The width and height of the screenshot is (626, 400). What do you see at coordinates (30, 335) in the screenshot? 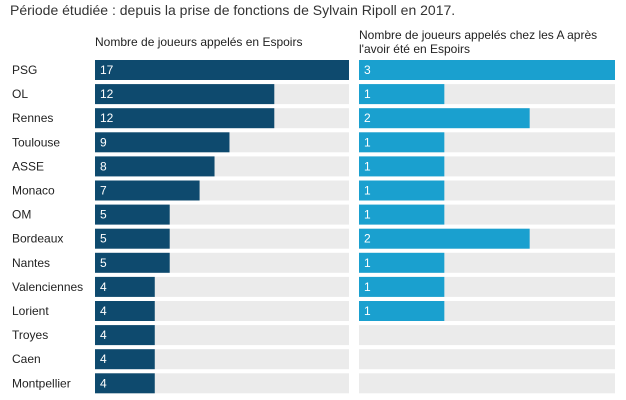
I see `category-label: Troyes` at bounding box center [30, 335].